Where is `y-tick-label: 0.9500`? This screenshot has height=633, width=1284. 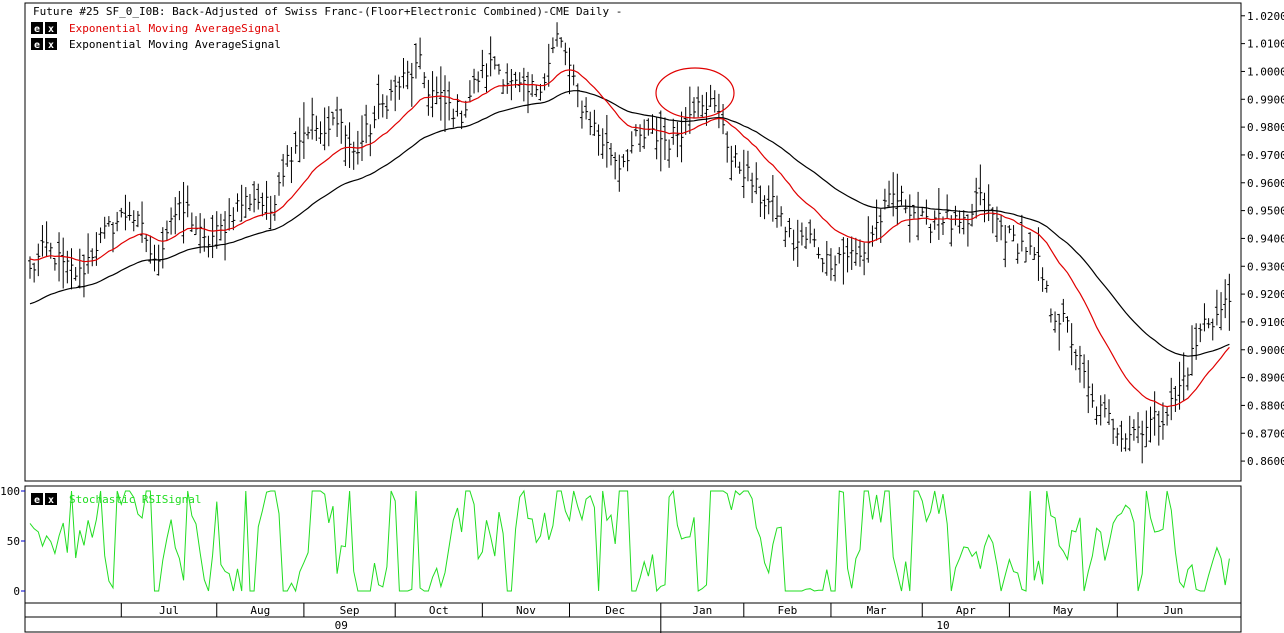 y-tick-label: 0.9500 is located at coordinates (1265, 211).